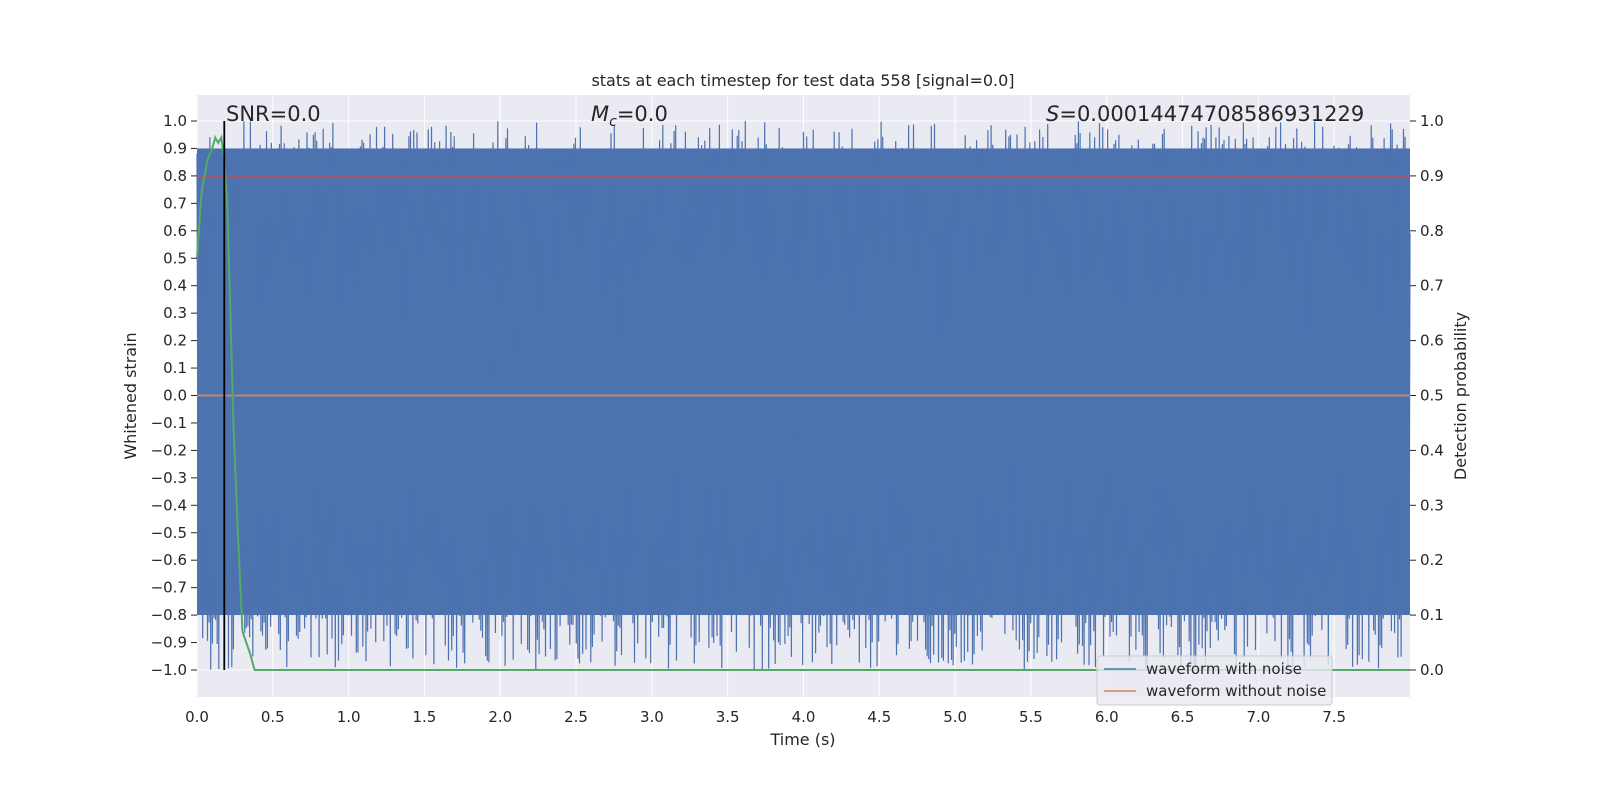  I want to click on y-right-tick-label: 1.0, so click(1432, 121).